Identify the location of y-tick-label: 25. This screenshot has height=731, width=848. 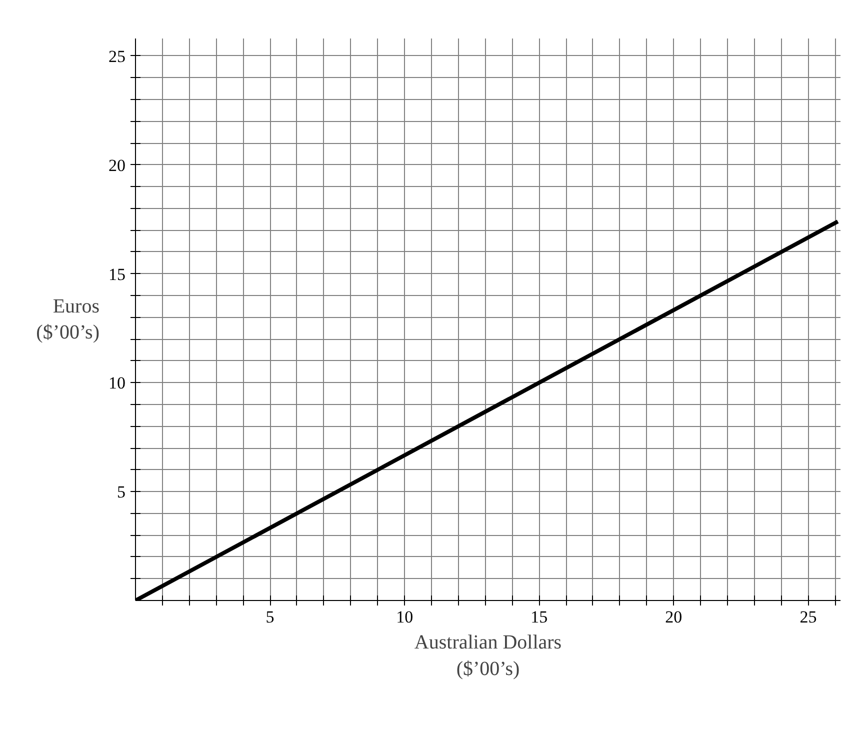
(117, 56).